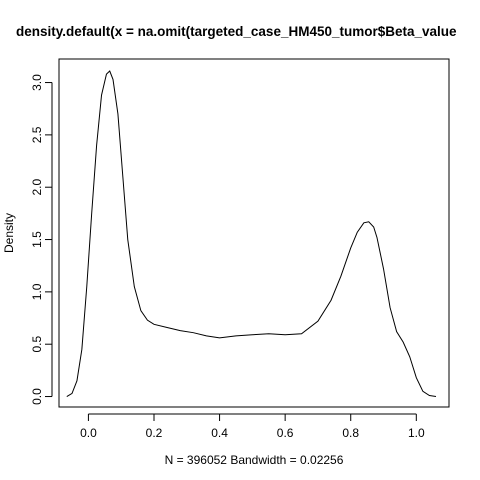 The image size is (480, 480). Describe the element at coordinates (416, 433) in the screenshot. I see `x-tick-label: 1.0` at that location.